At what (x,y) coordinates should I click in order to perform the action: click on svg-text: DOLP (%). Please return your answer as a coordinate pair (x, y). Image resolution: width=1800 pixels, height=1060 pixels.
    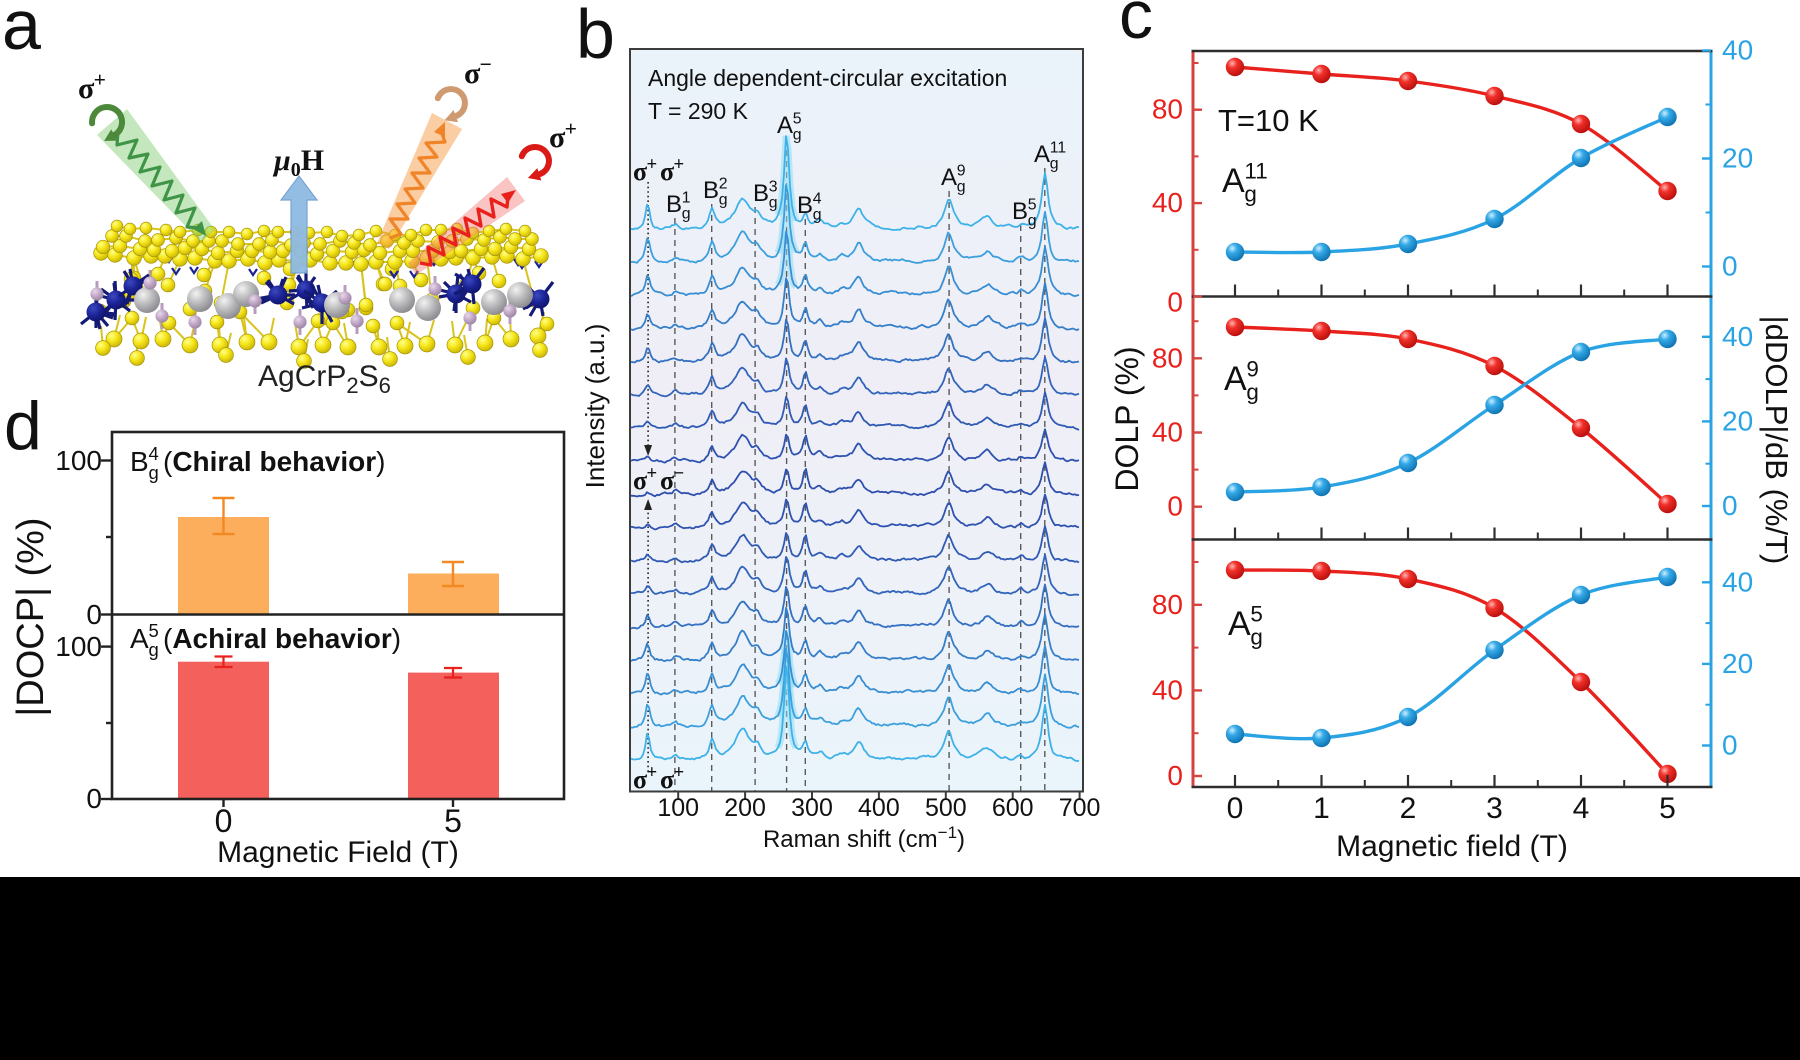
    Looking at the image, I should click on (1127, 418).